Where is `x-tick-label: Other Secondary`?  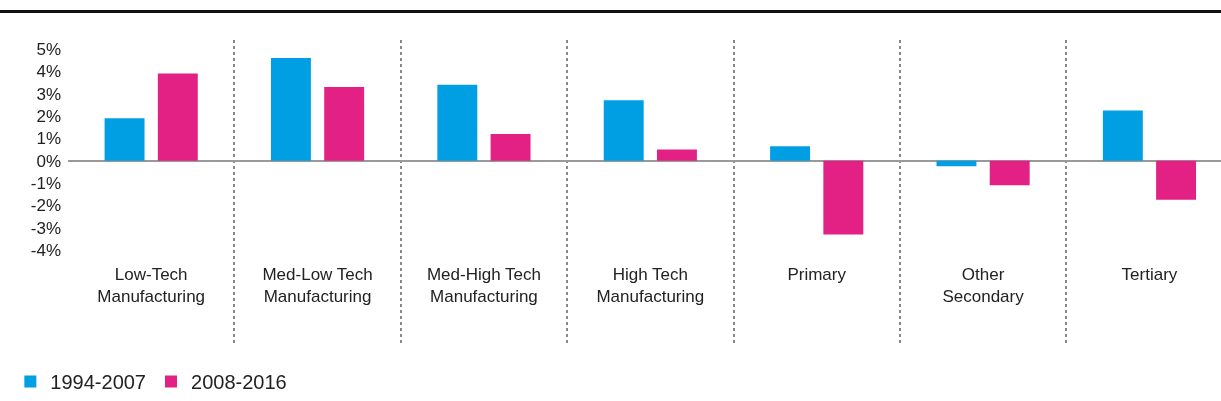 x-tick-label: Other Secondary is located at coordinates (983, 285).